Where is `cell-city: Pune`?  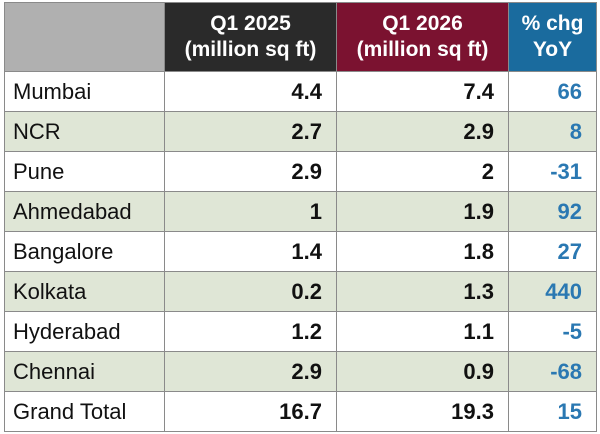
cell-city: Pune is located at coordinates (84, 171).